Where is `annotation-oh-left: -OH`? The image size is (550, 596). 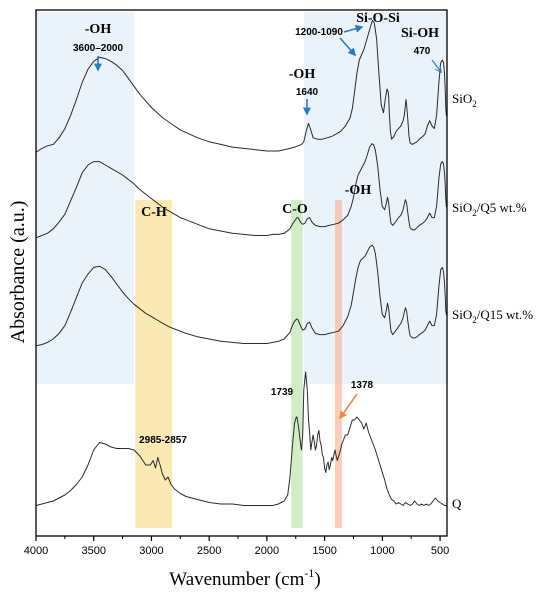 annotation-oh-left: -OH is located at coordinates (98, 29).